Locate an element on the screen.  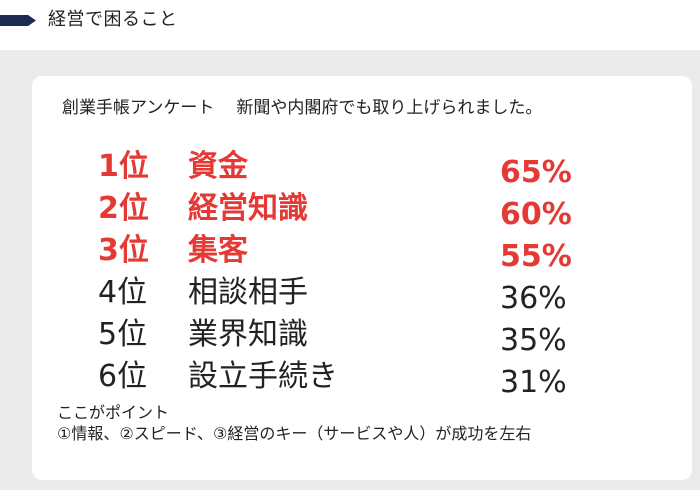
ranking-row: 2位 経営知識 60% is located at coordinates (358, 210).